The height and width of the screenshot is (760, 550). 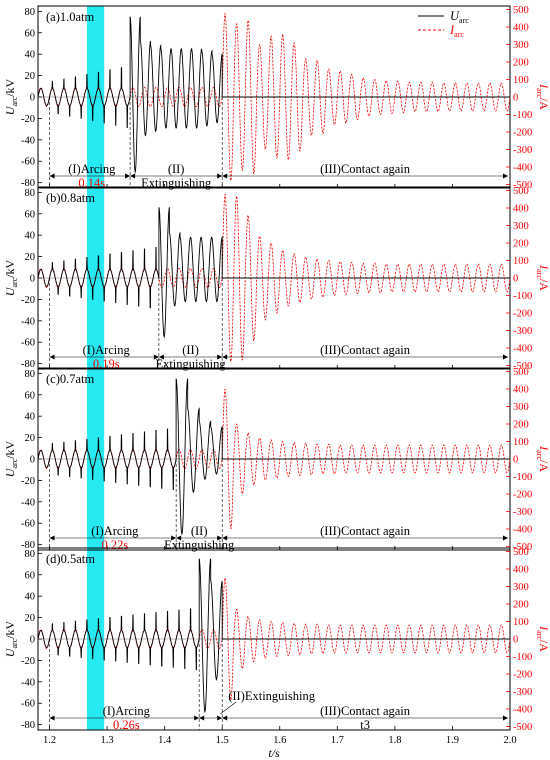 I want to click on y-right-tick-label: 400, so click(x=521, y=28).